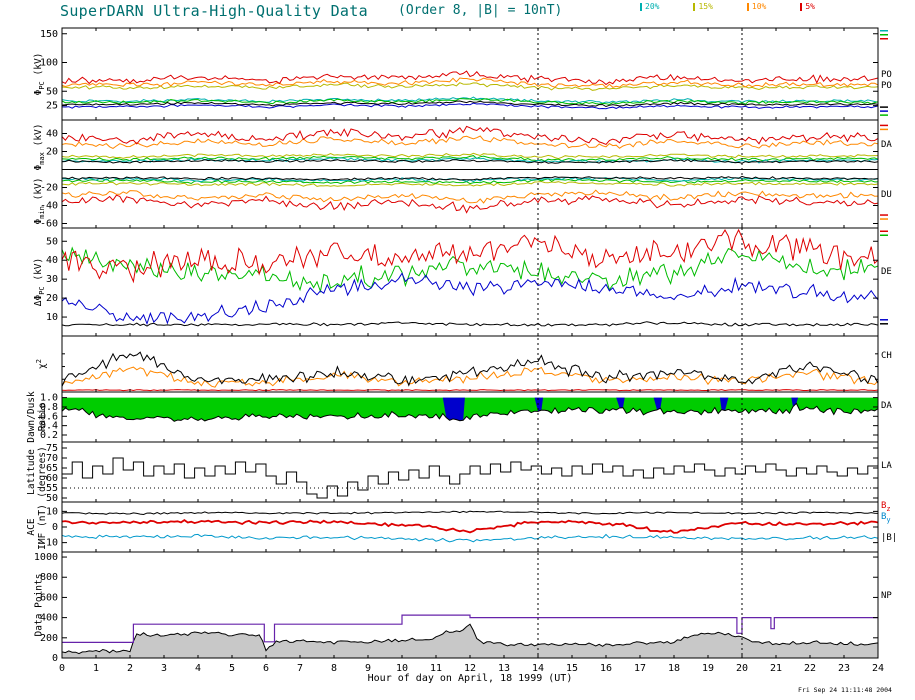 The image size is (915, 700). Describe the element at coordinates (470, 299) in the screenshot. I see `series-d-blu` at that location.